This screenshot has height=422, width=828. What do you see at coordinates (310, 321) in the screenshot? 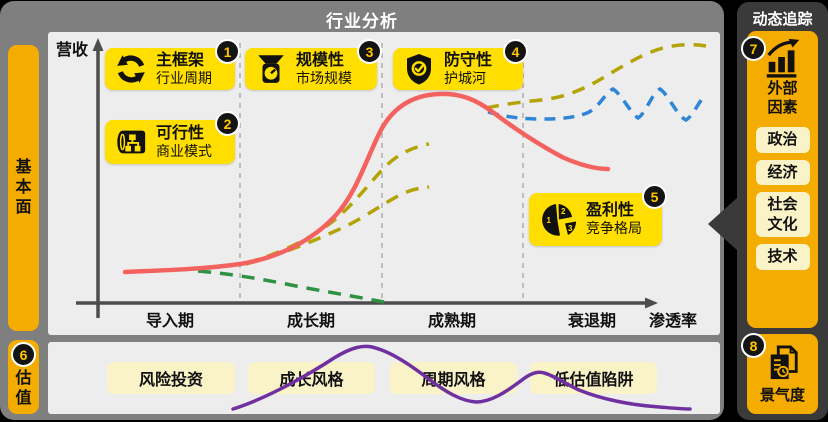
I see `x-label-growth: 成长期` at bounding box center [310, 321].